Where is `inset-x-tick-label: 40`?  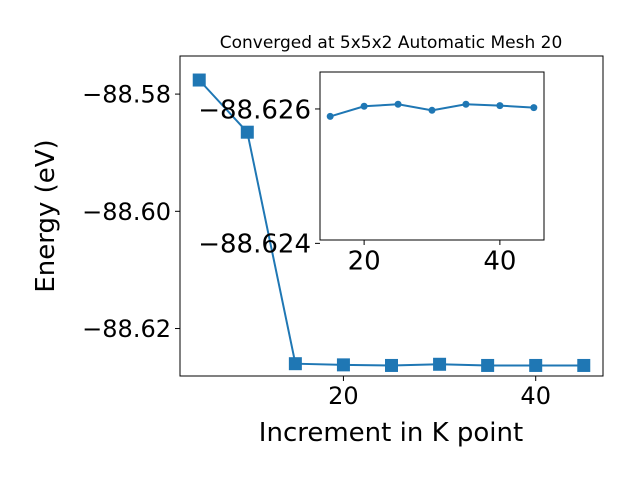 inset-x-tick-label: 40 is located at coordinates (499, 262).